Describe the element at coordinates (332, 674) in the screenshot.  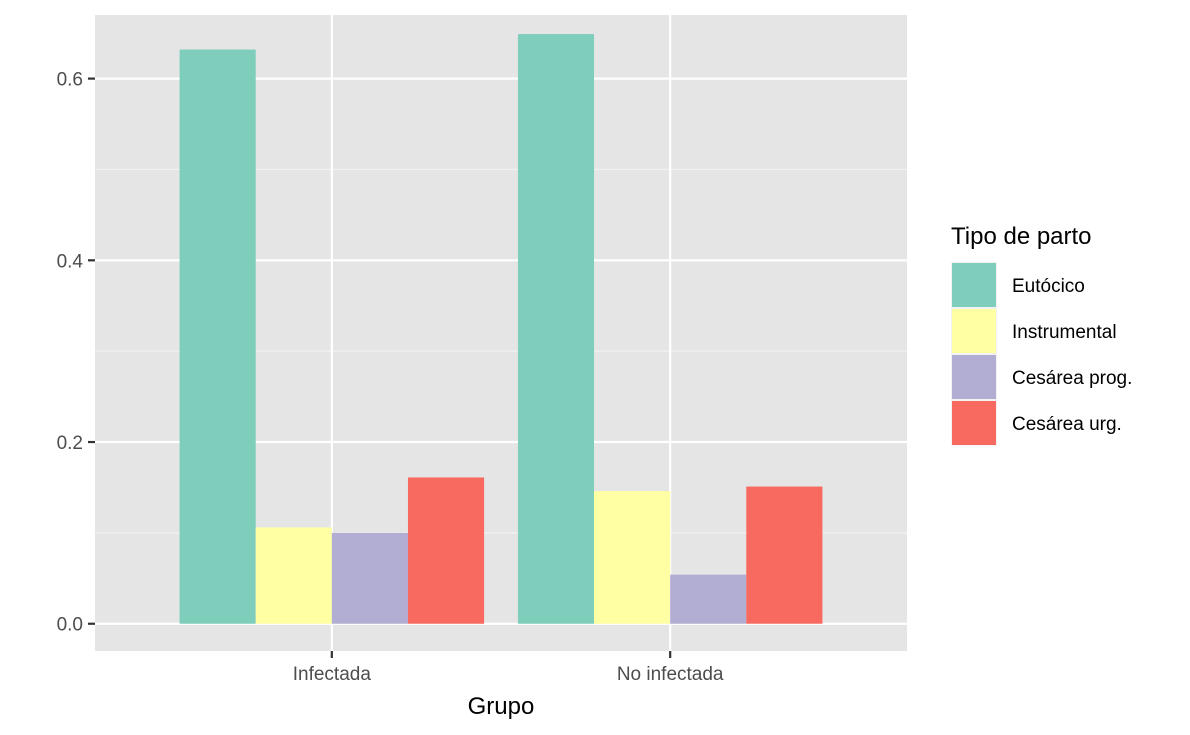
I see `x-tick-label: Infectada` at that location.